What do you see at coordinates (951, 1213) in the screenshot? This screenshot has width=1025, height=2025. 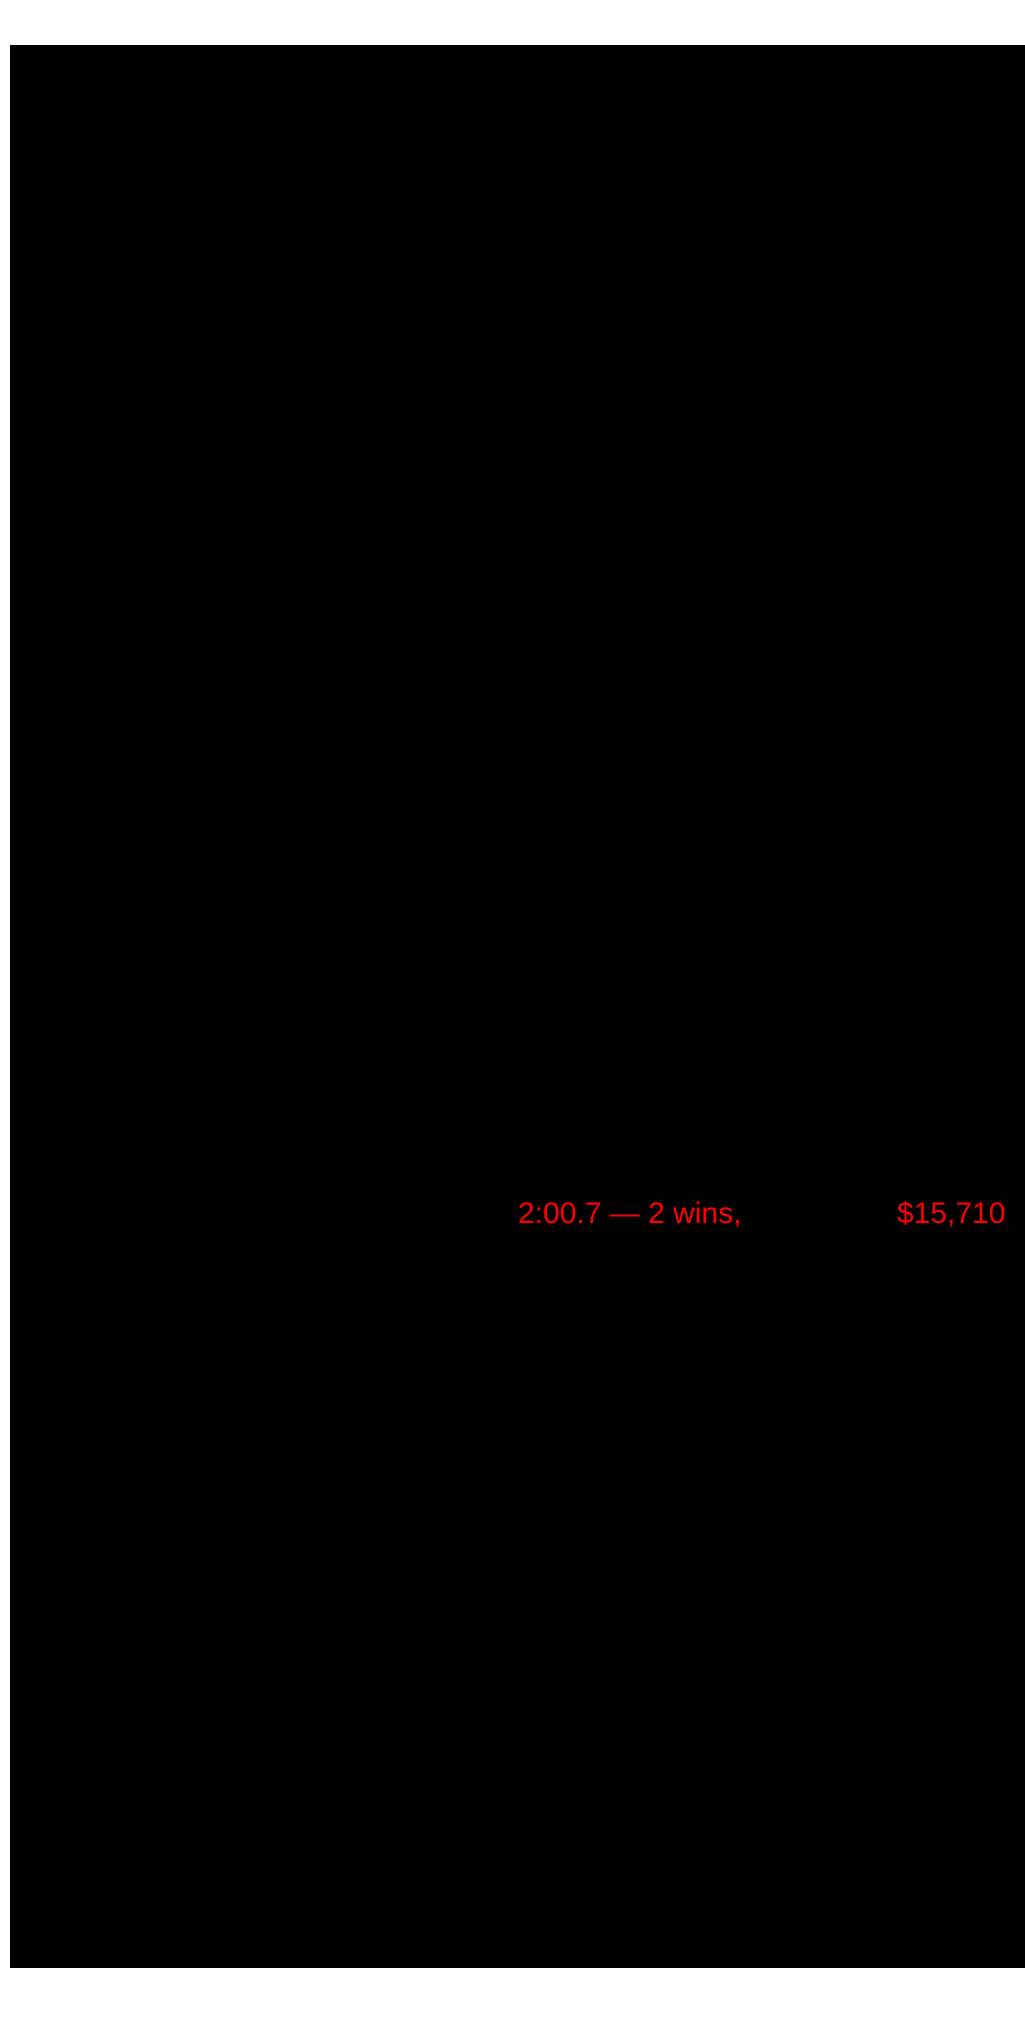 I see `earnings-amount-text: $15,710` at bounding box center [951, 1213].